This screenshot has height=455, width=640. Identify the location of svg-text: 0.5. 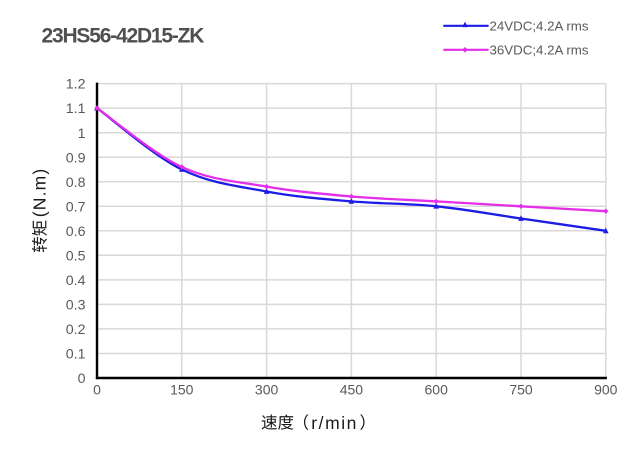
(76, 256).